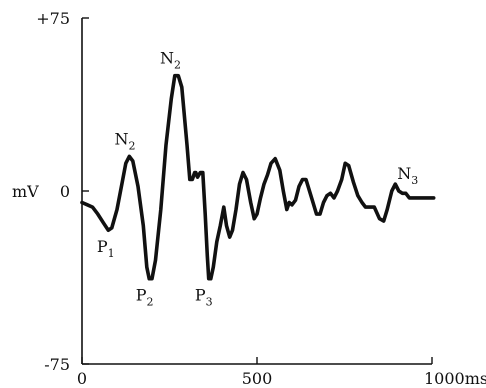 This screenshot has width=486, height=388. Describe the element at coordinates (257, 378) in the screenshot. I see `x-tick-label: 500` at that location.